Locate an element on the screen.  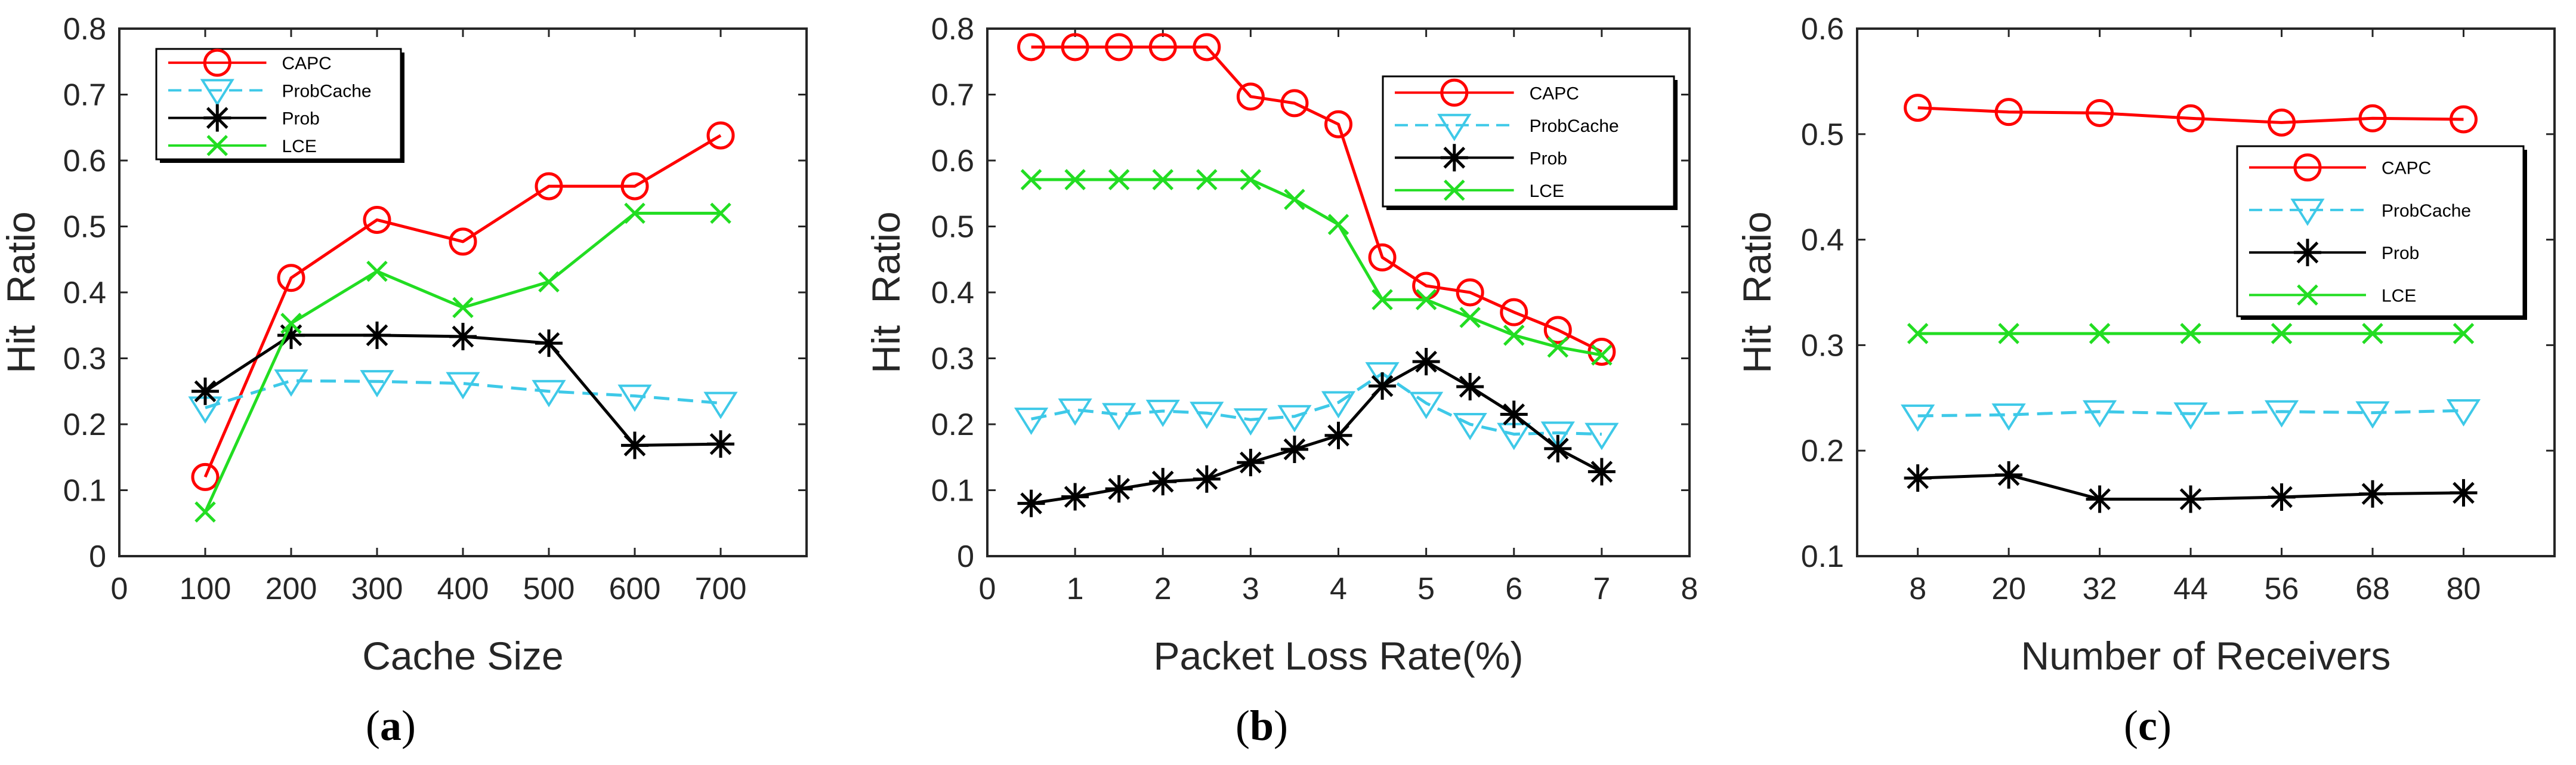
caption-a-letter: a is located at coordinates (391, 725).